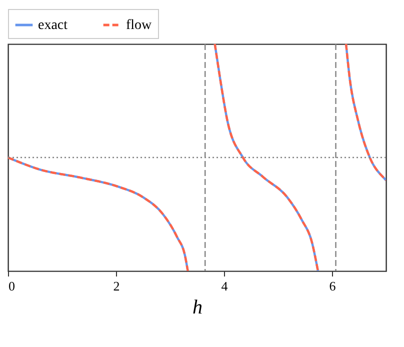 The height and width of the screenshot is (347, 404). What do you see at coordinates (53, 25) in the screenshot?
I see `legend-label: exact` at bounding box center [53, 25].